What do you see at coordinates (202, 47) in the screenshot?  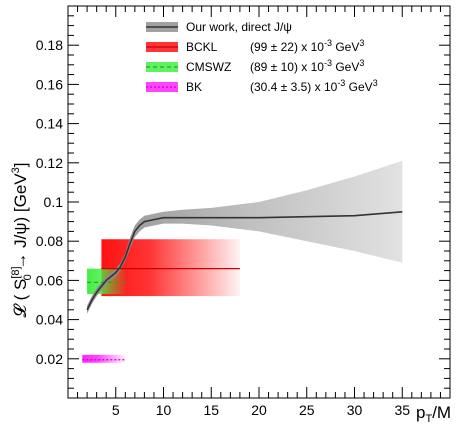 I see `legend-label: BCKL` at bounding box center [202, 47].